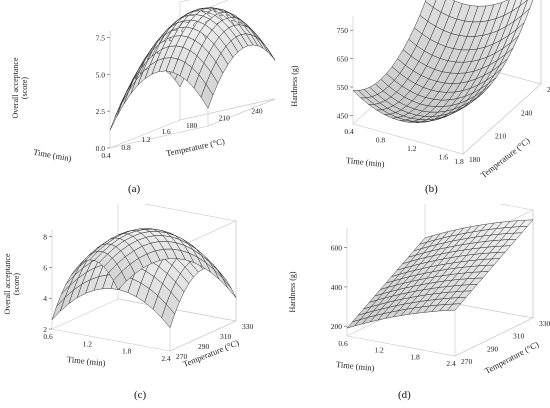 The image size is (550, 408). I want to click on z-tick-label: 200, so click(337, 326).